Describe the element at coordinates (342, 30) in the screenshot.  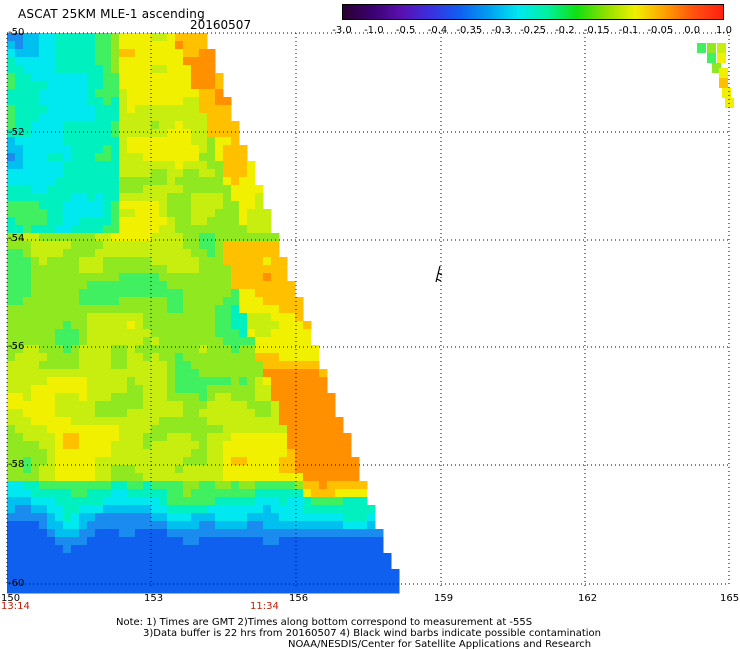
I see `colorbar-tick: -3.0` at that location.